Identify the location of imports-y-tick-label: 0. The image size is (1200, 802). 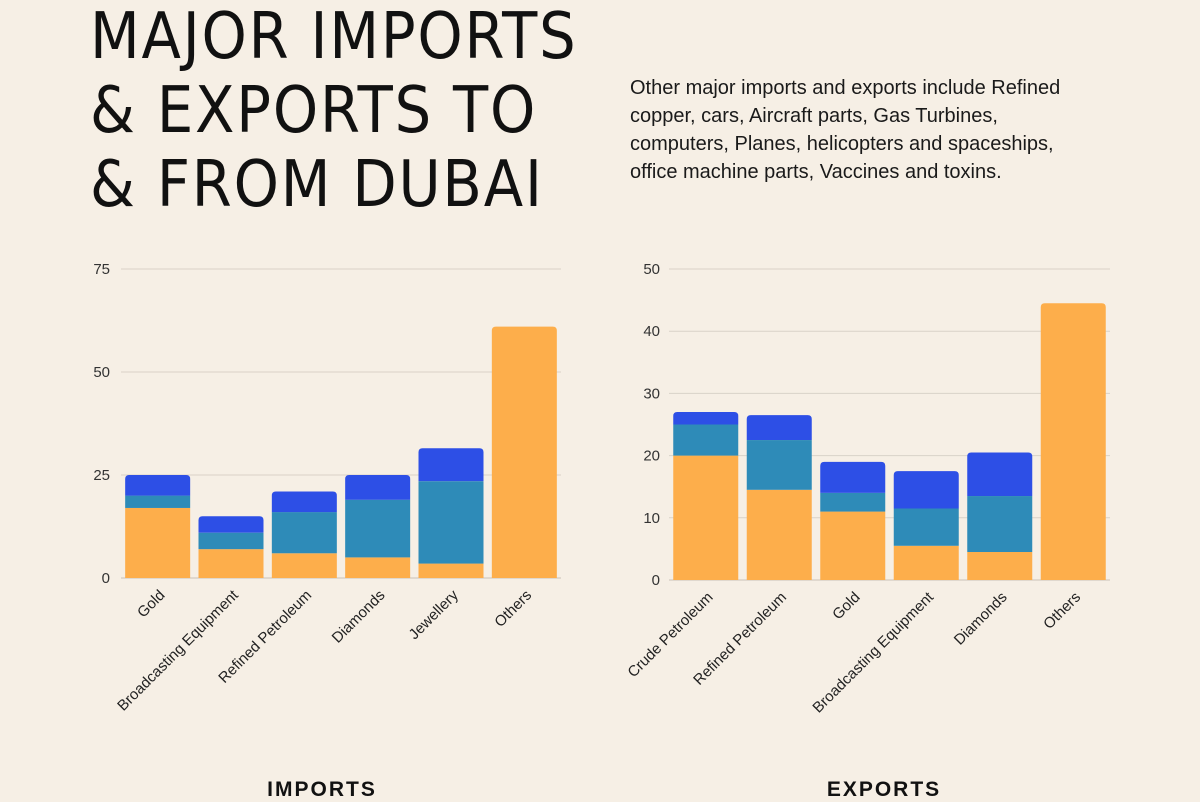
(106, 578).